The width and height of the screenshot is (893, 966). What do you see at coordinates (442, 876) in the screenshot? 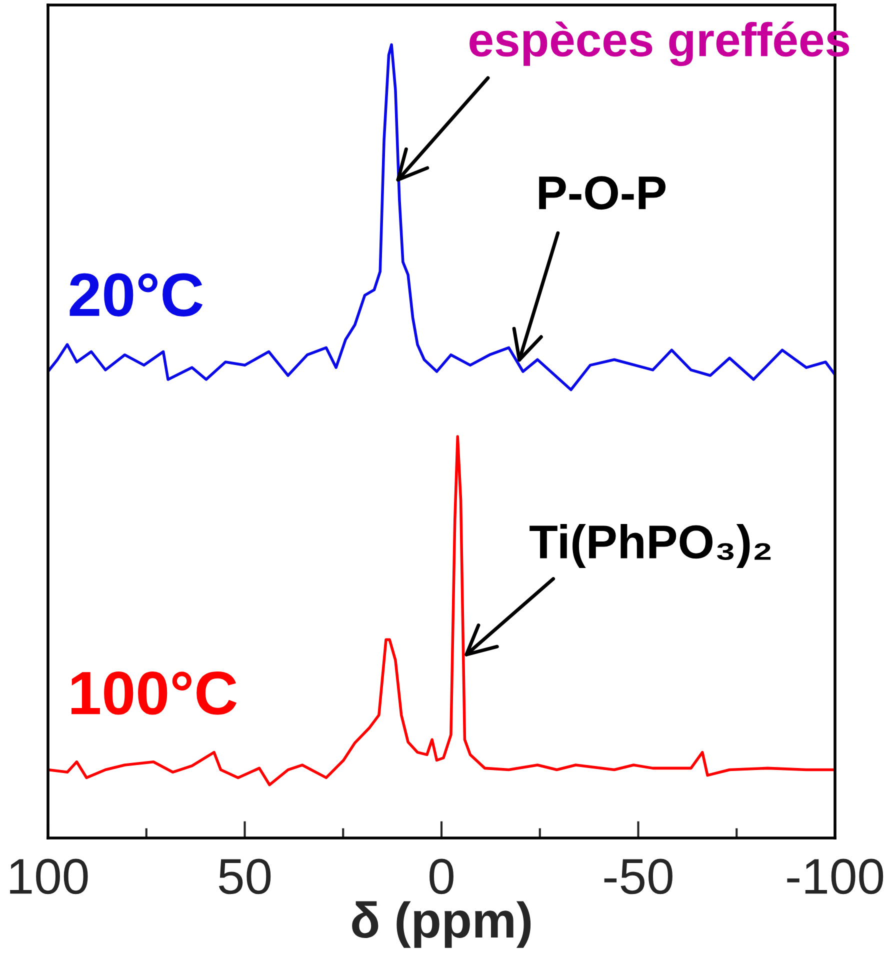
I see `x-tick-label: 0` at bounding box center [442, 876].